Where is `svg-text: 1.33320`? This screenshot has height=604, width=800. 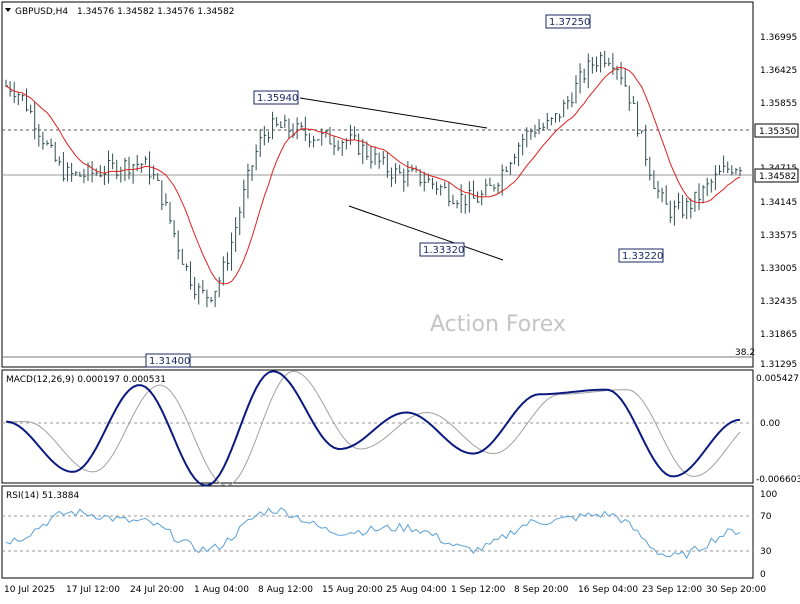 svg-text: 1.33320 is located at coordinates (443, 250).